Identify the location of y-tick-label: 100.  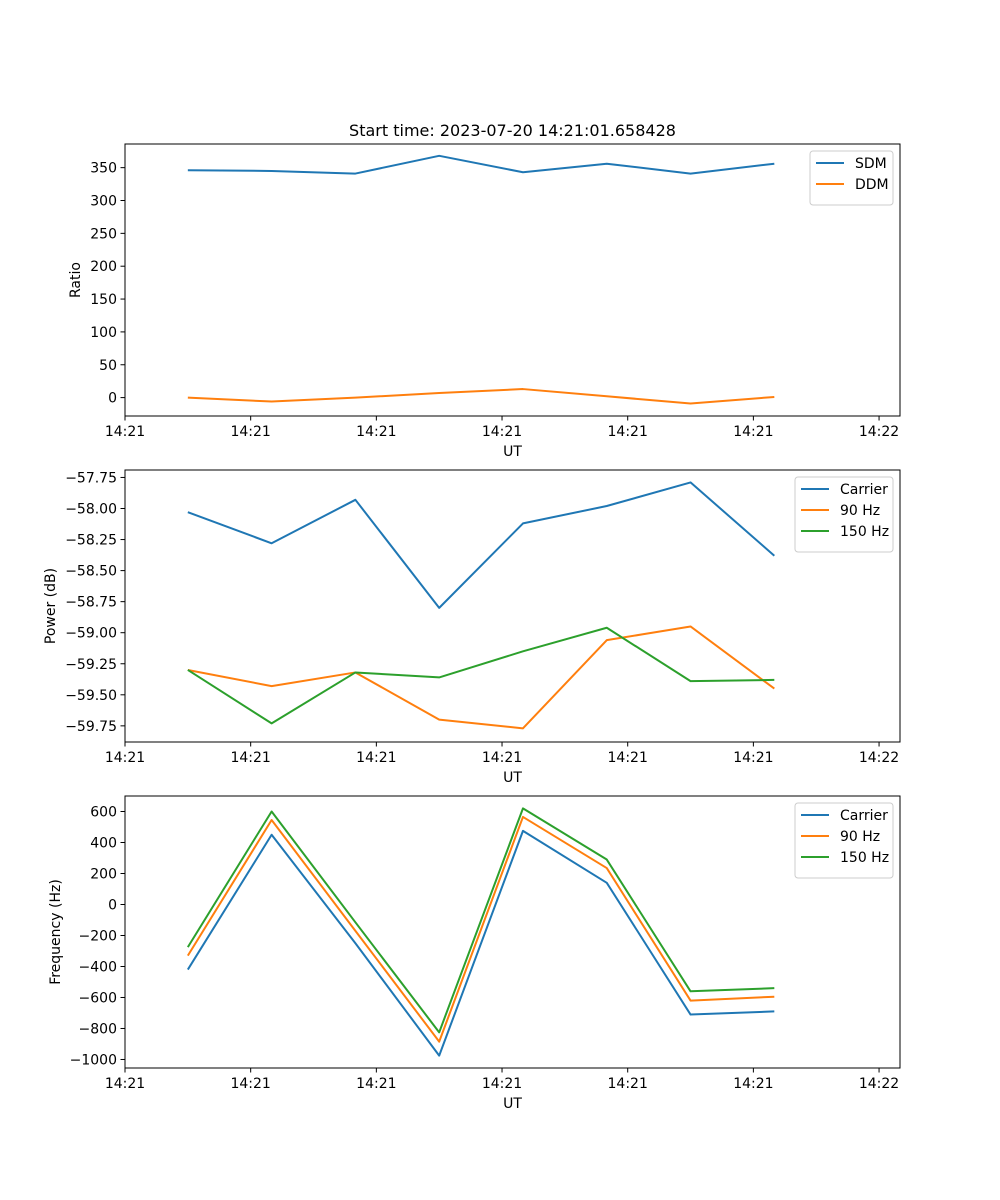
(103, 333).